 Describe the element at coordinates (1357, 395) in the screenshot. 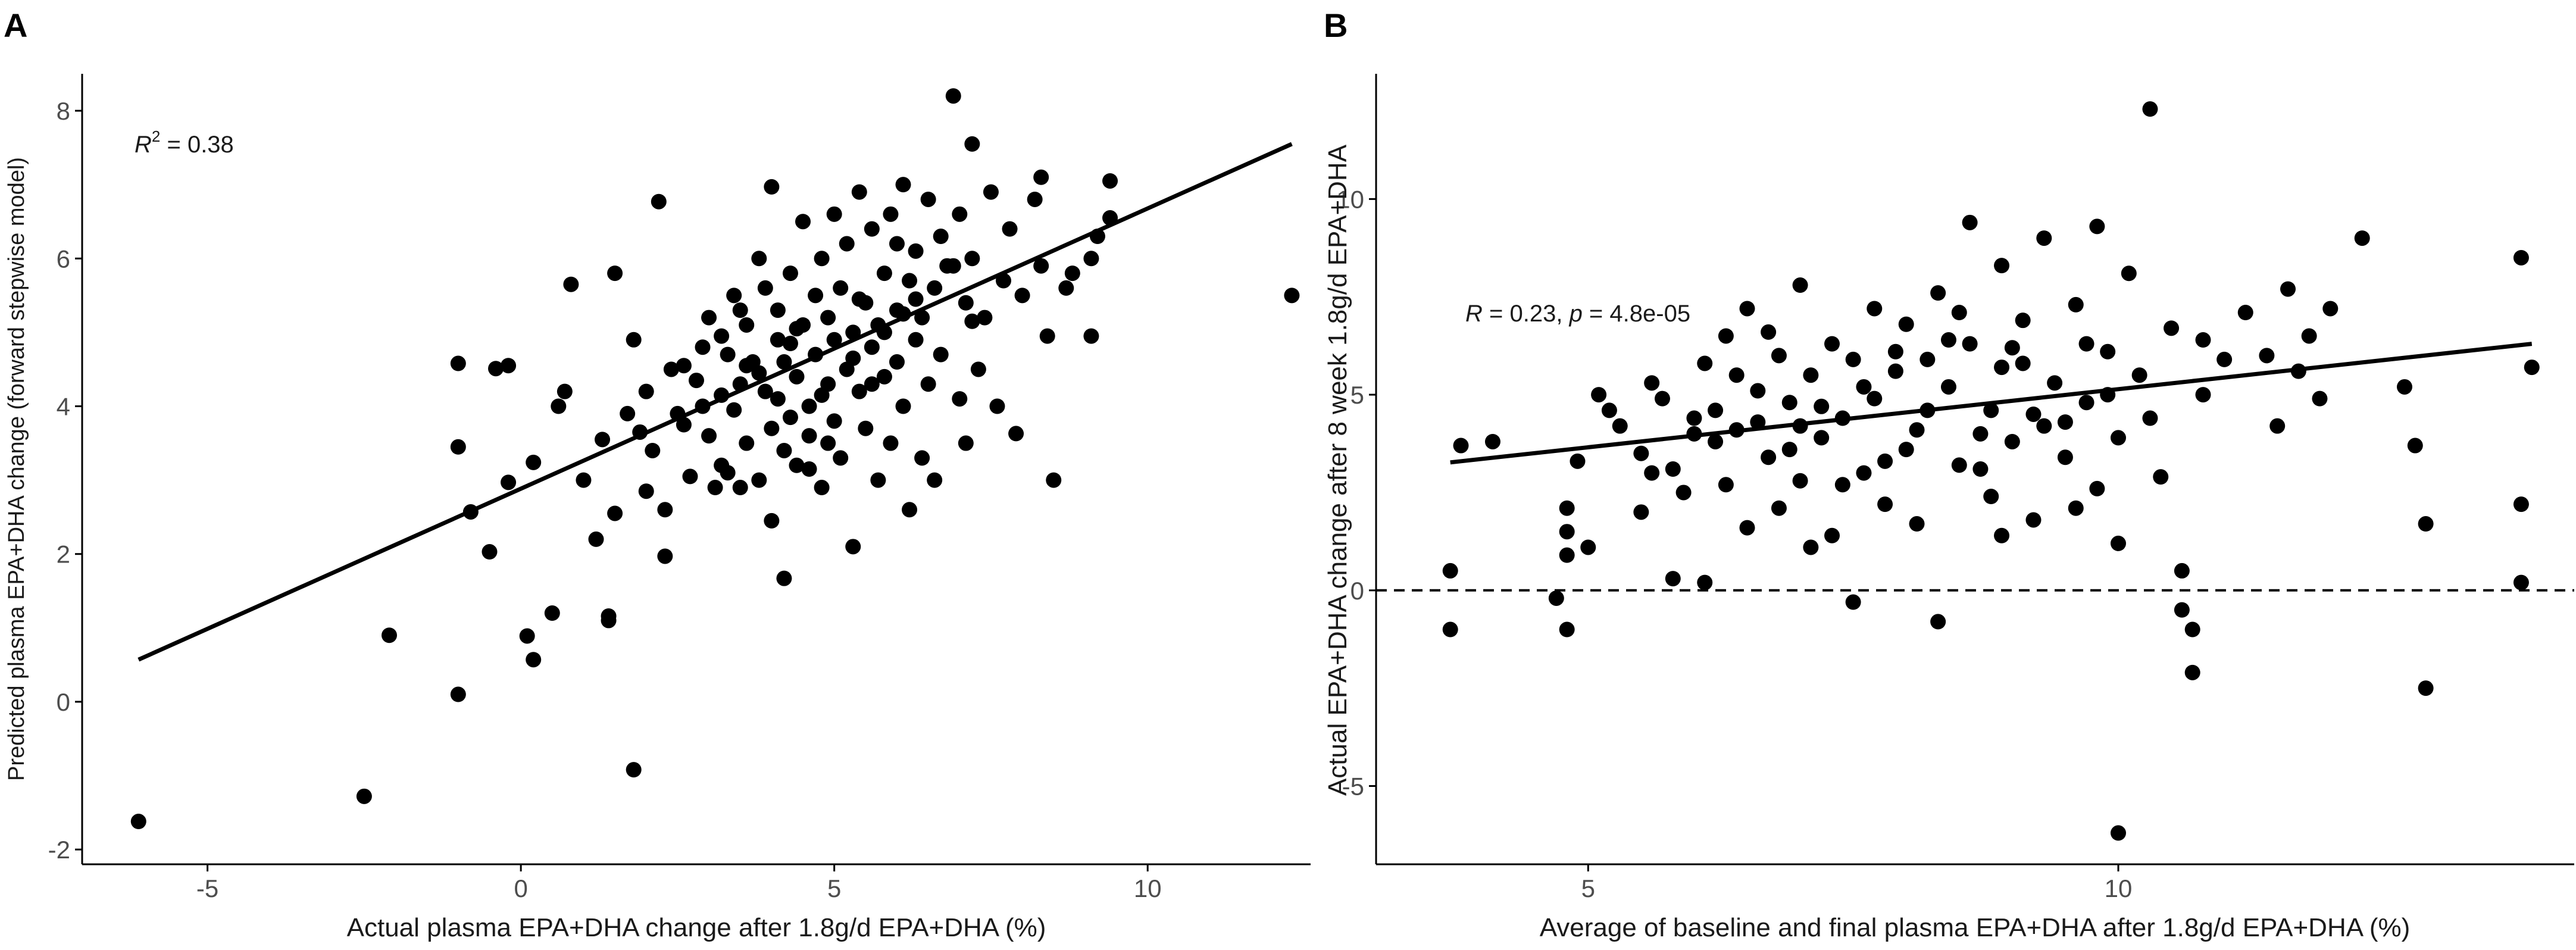

I see `y-tick-label: 5` at that location.